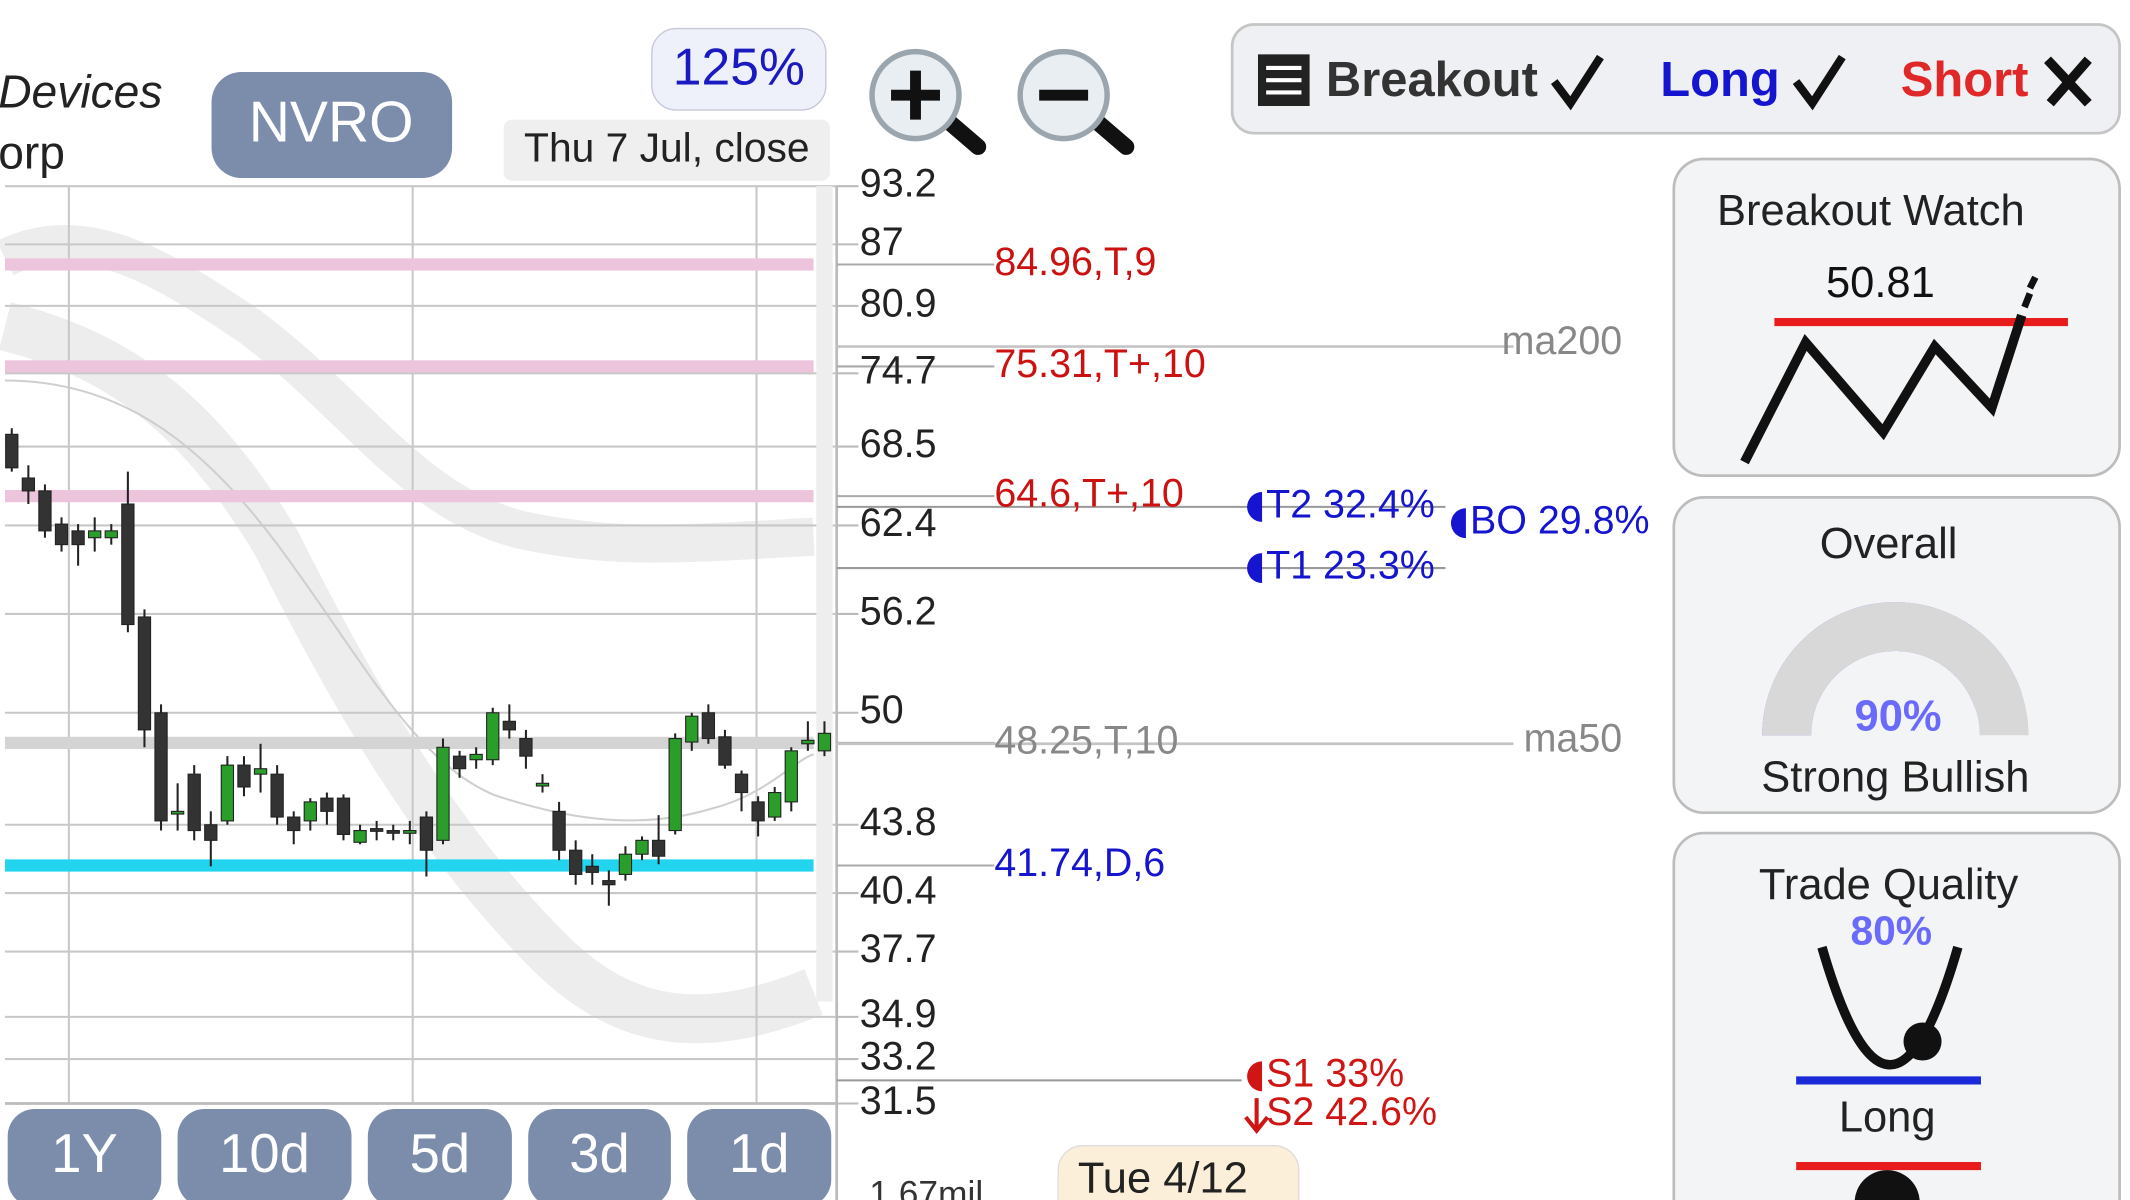 The width and height of the screenshot is (2130, 1200). What do you see at coordinates (1257, 1116) in the screenshot?
I see `down-arrow` at bounding box center [1257, 1116].